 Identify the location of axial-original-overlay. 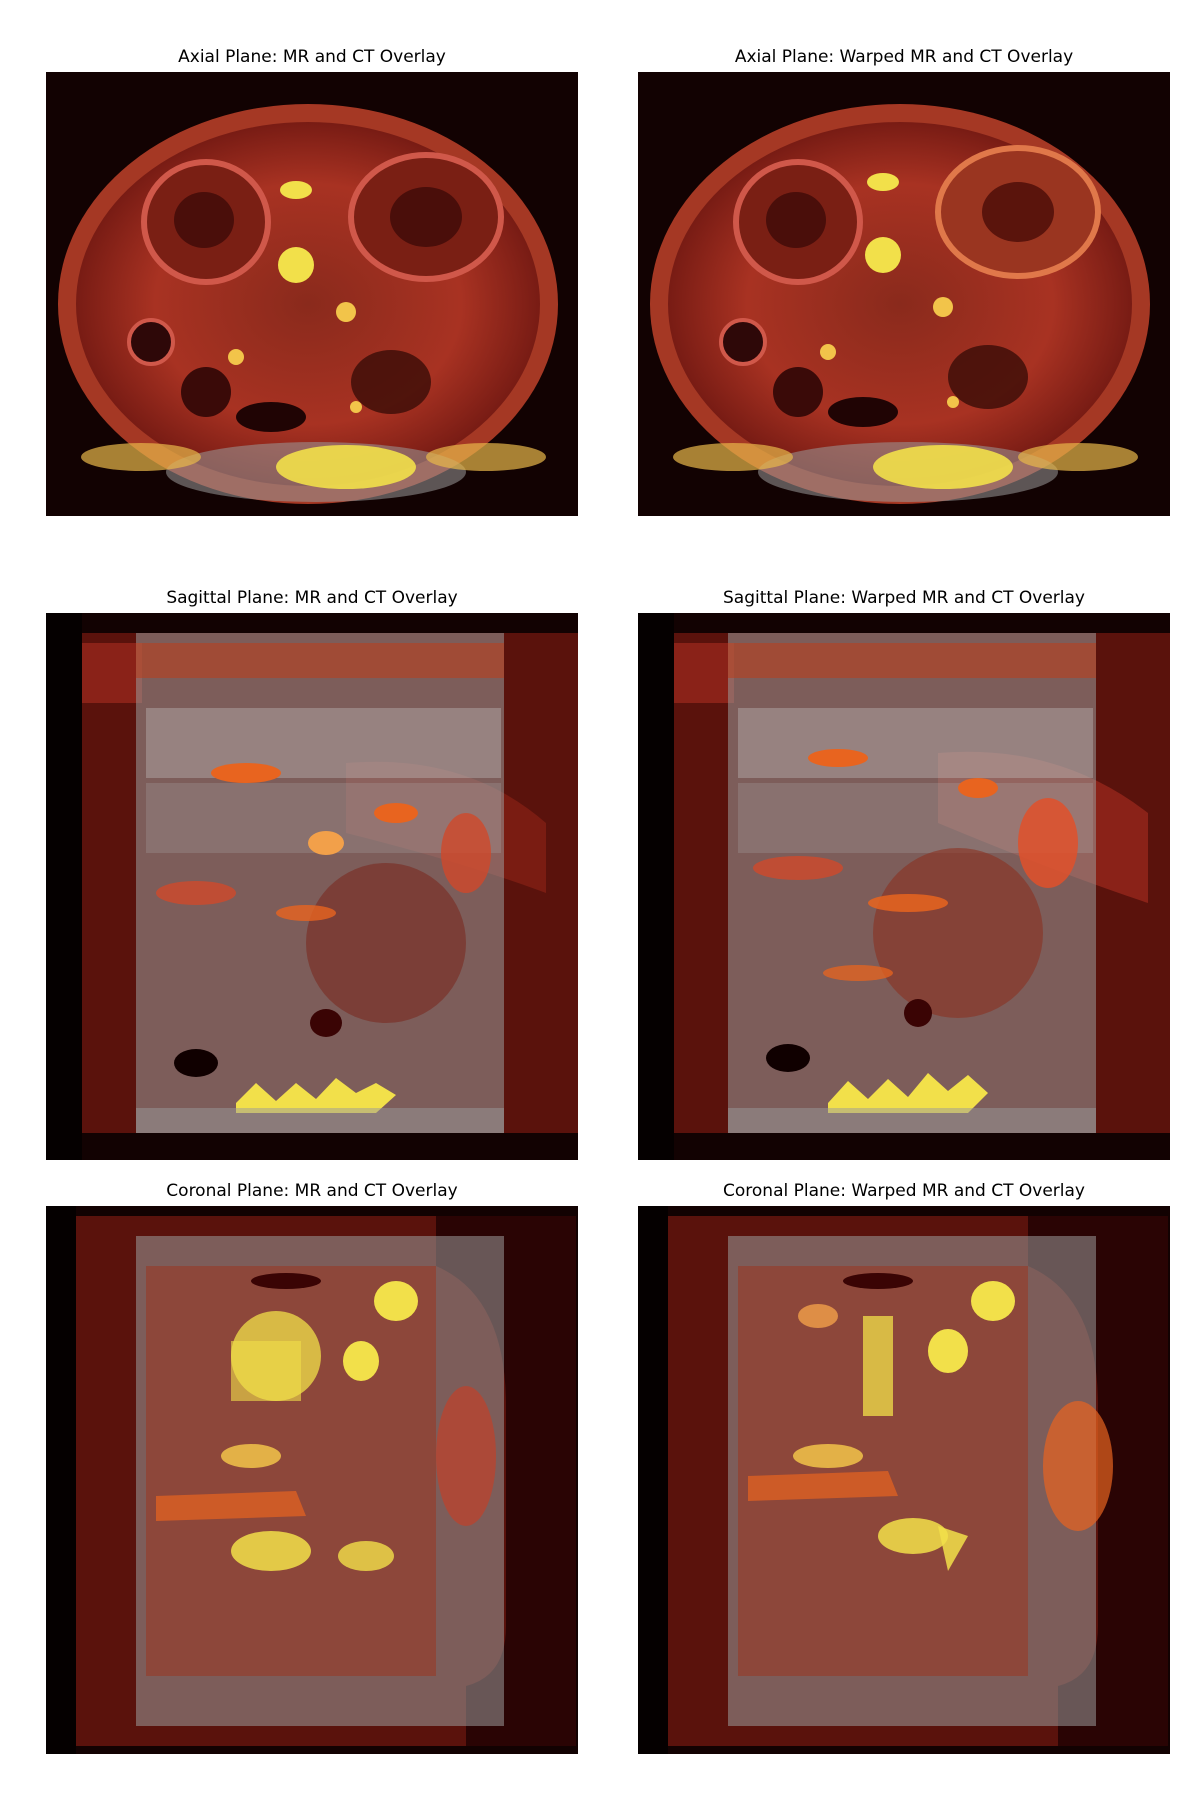
(312, 294).